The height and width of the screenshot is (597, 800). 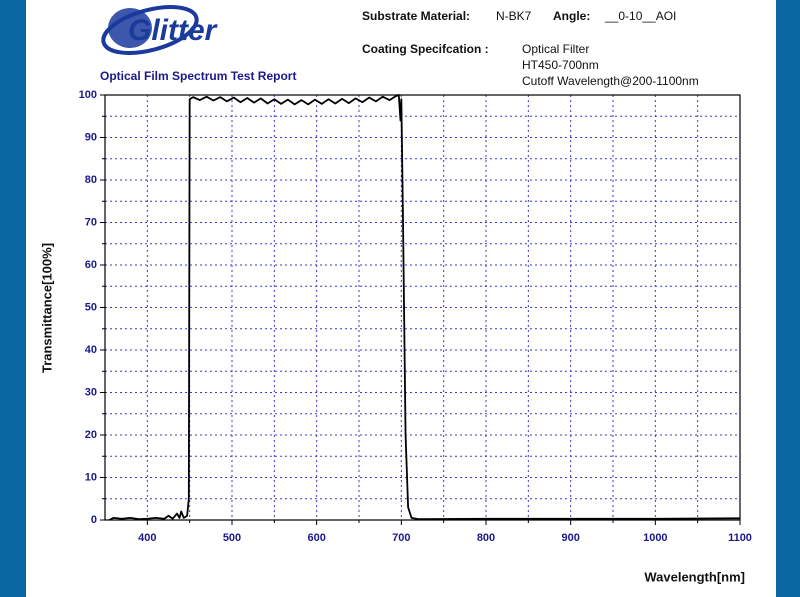 What do you see at coordinates (91, 307) in the screenshot?
I see `y-tick-label: 50` at bounding box center [91, 307].